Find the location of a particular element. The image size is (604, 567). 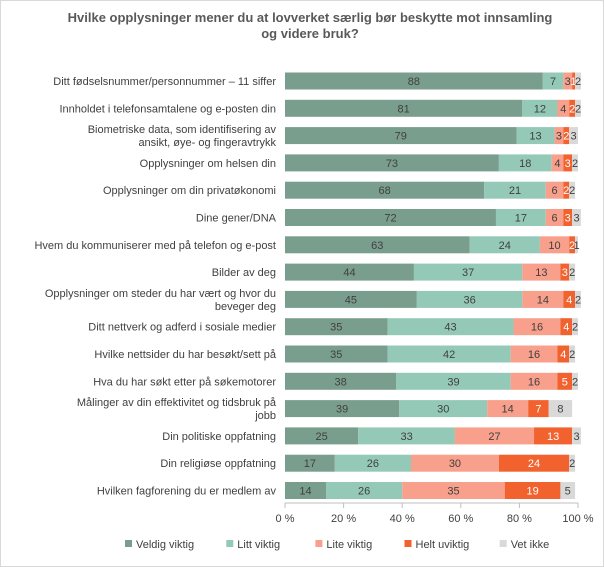

category-label: Ditt nettverk og adferd i sosiale medier is located at coordinates (182, 328).